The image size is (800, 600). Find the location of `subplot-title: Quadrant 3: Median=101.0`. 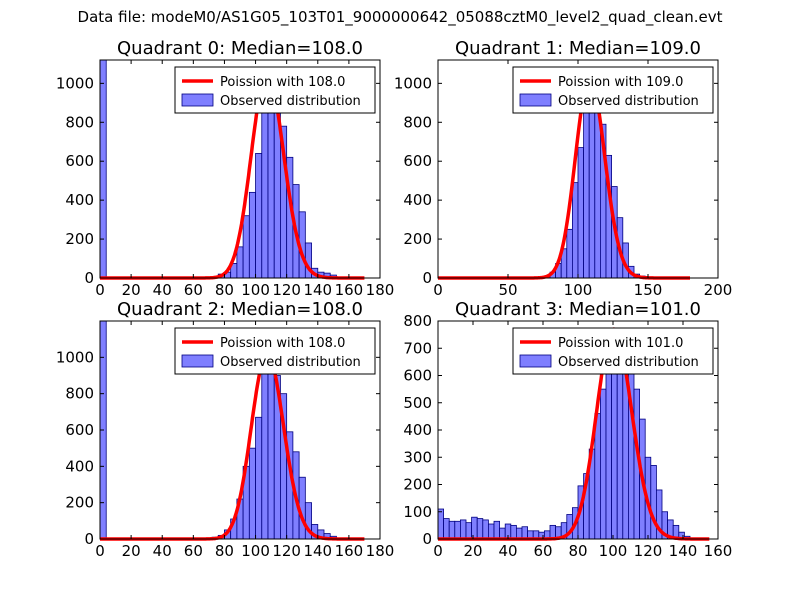

subplot-title: Quadrant 3: Median=101.0 is located at coordinates (578, 309).